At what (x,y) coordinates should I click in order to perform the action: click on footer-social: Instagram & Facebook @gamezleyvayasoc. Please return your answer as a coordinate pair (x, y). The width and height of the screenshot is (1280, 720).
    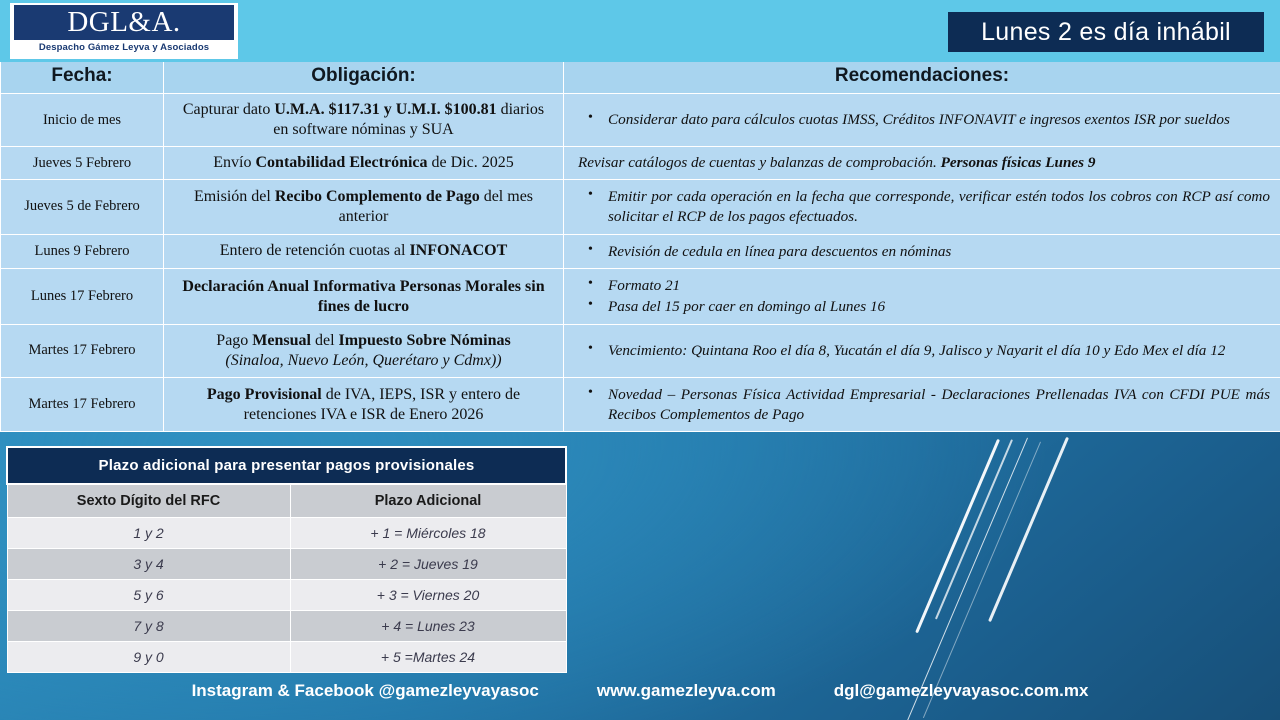
    Looking at the image, I should click on (365, 690).